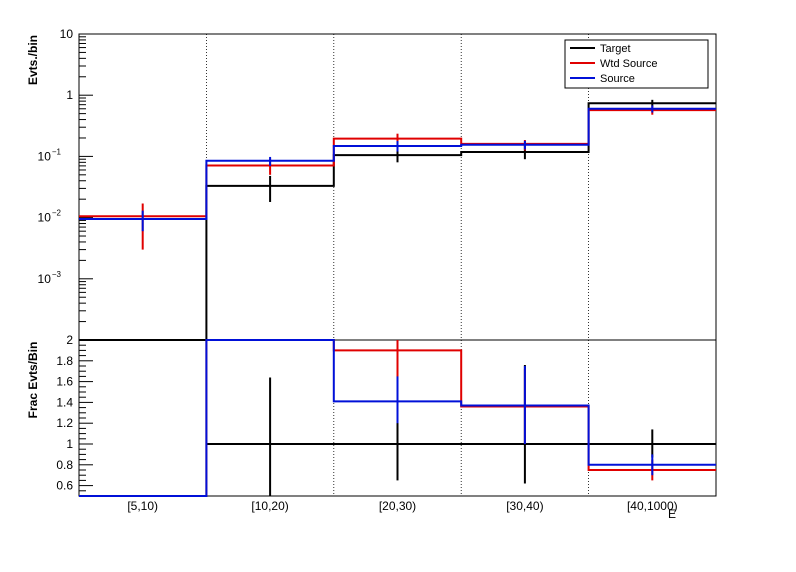 The height and width of the screenshot is (572, 796). I want to click on legend-entry: Source, so click(617, 79).